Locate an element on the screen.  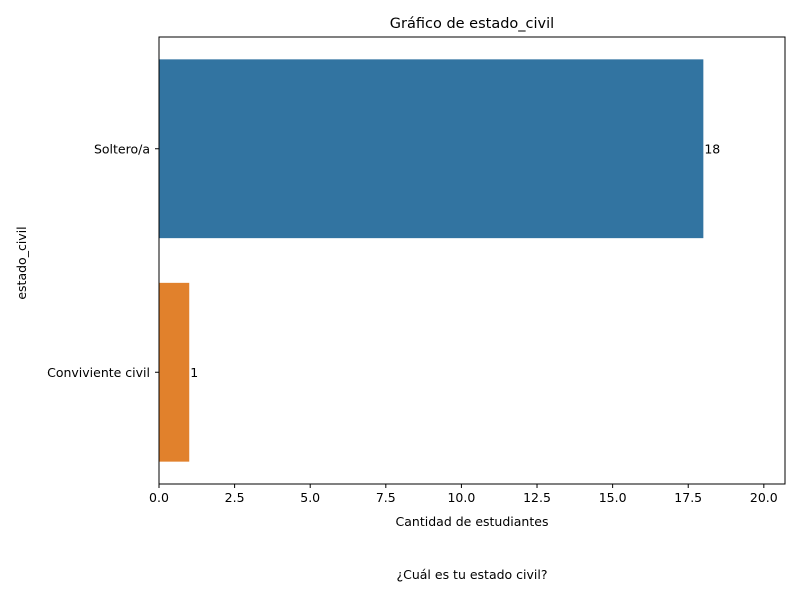
x-tick-label: 0.0 is located at coordinates (159, 497).